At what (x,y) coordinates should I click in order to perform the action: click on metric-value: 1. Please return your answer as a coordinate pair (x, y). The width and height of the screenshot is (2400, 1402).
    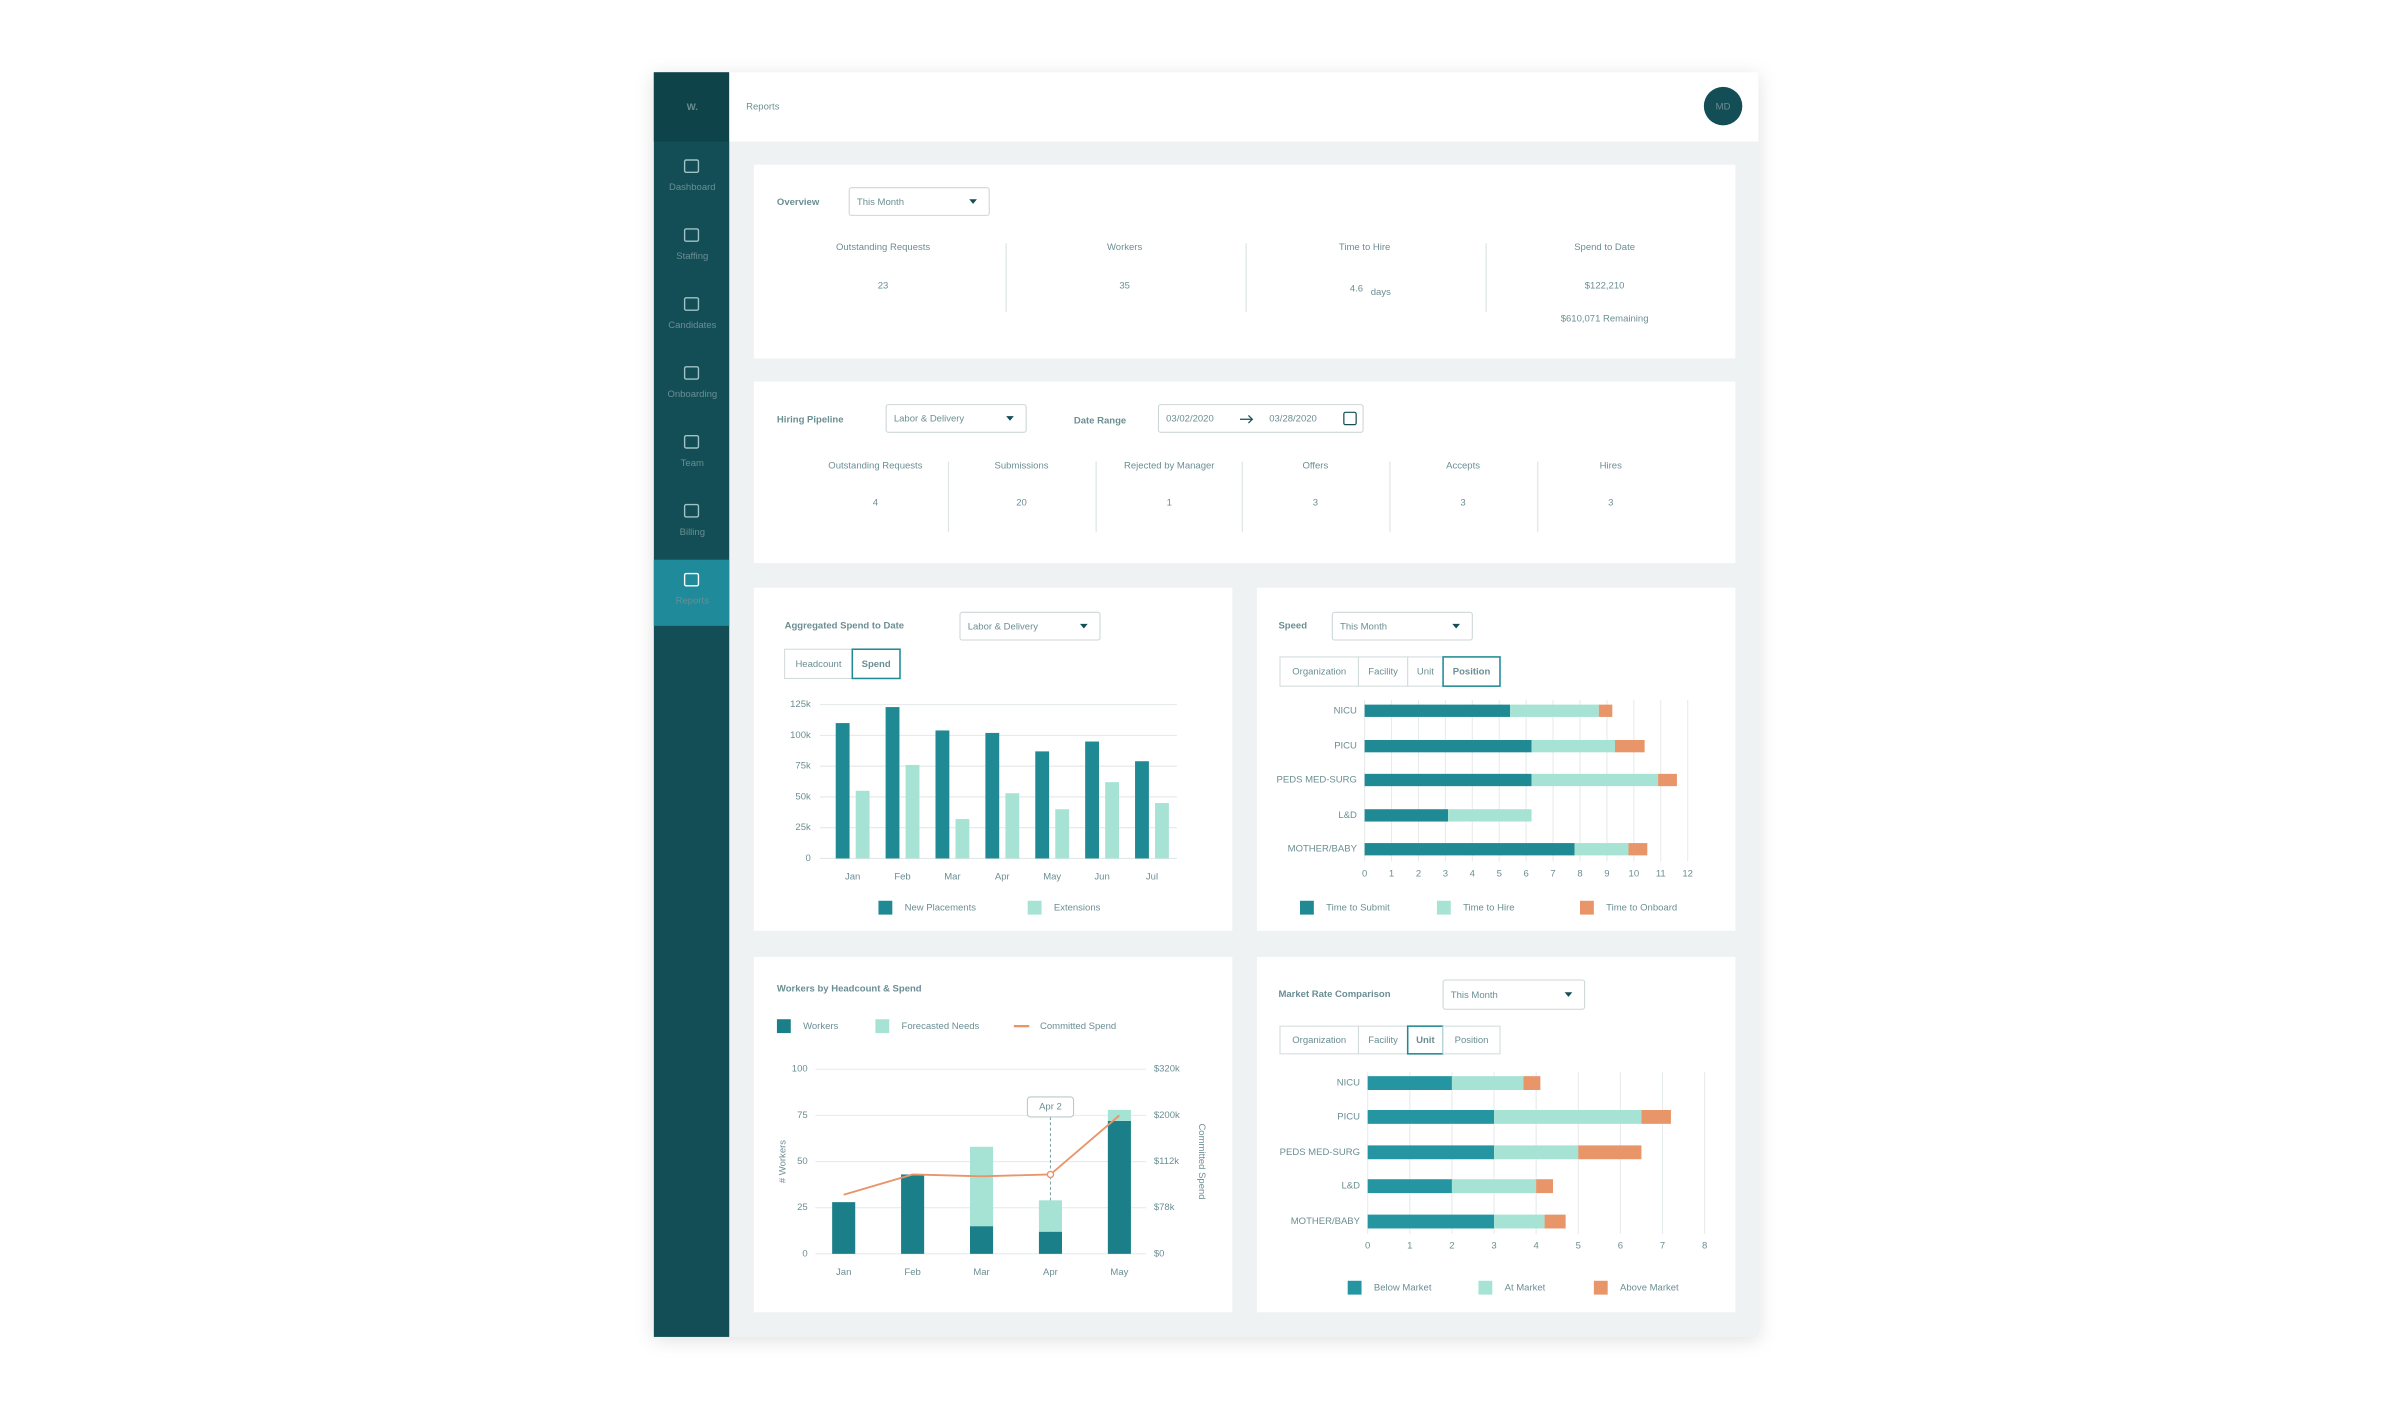
    Looking at the image, I should click on (1169, 503).